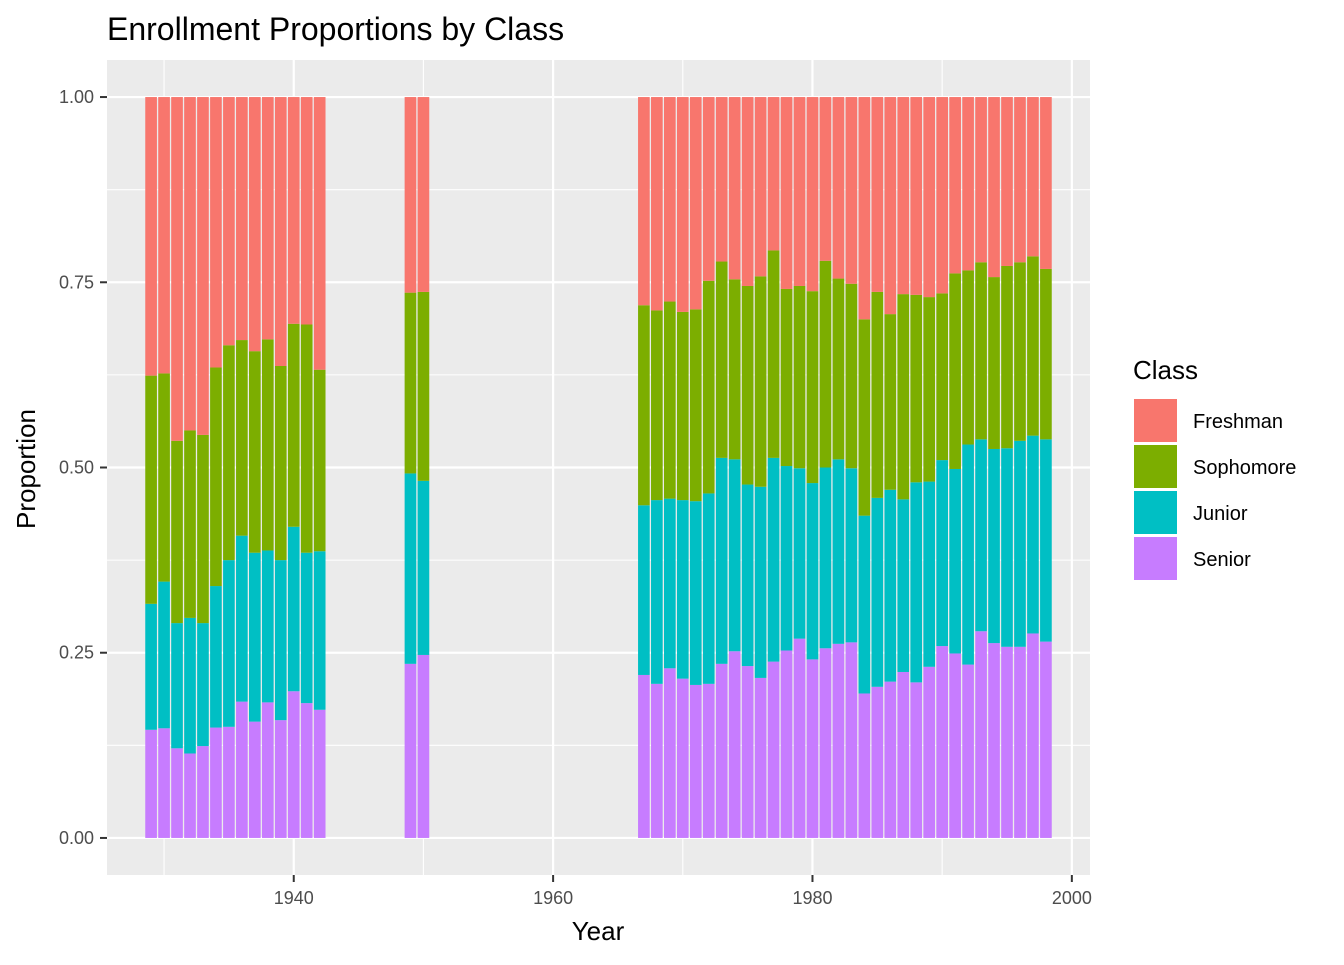 Image resolution: width=1344 pixels, height=965 pixels. I want to click on bar-freshman-1939, so click(280, 231).